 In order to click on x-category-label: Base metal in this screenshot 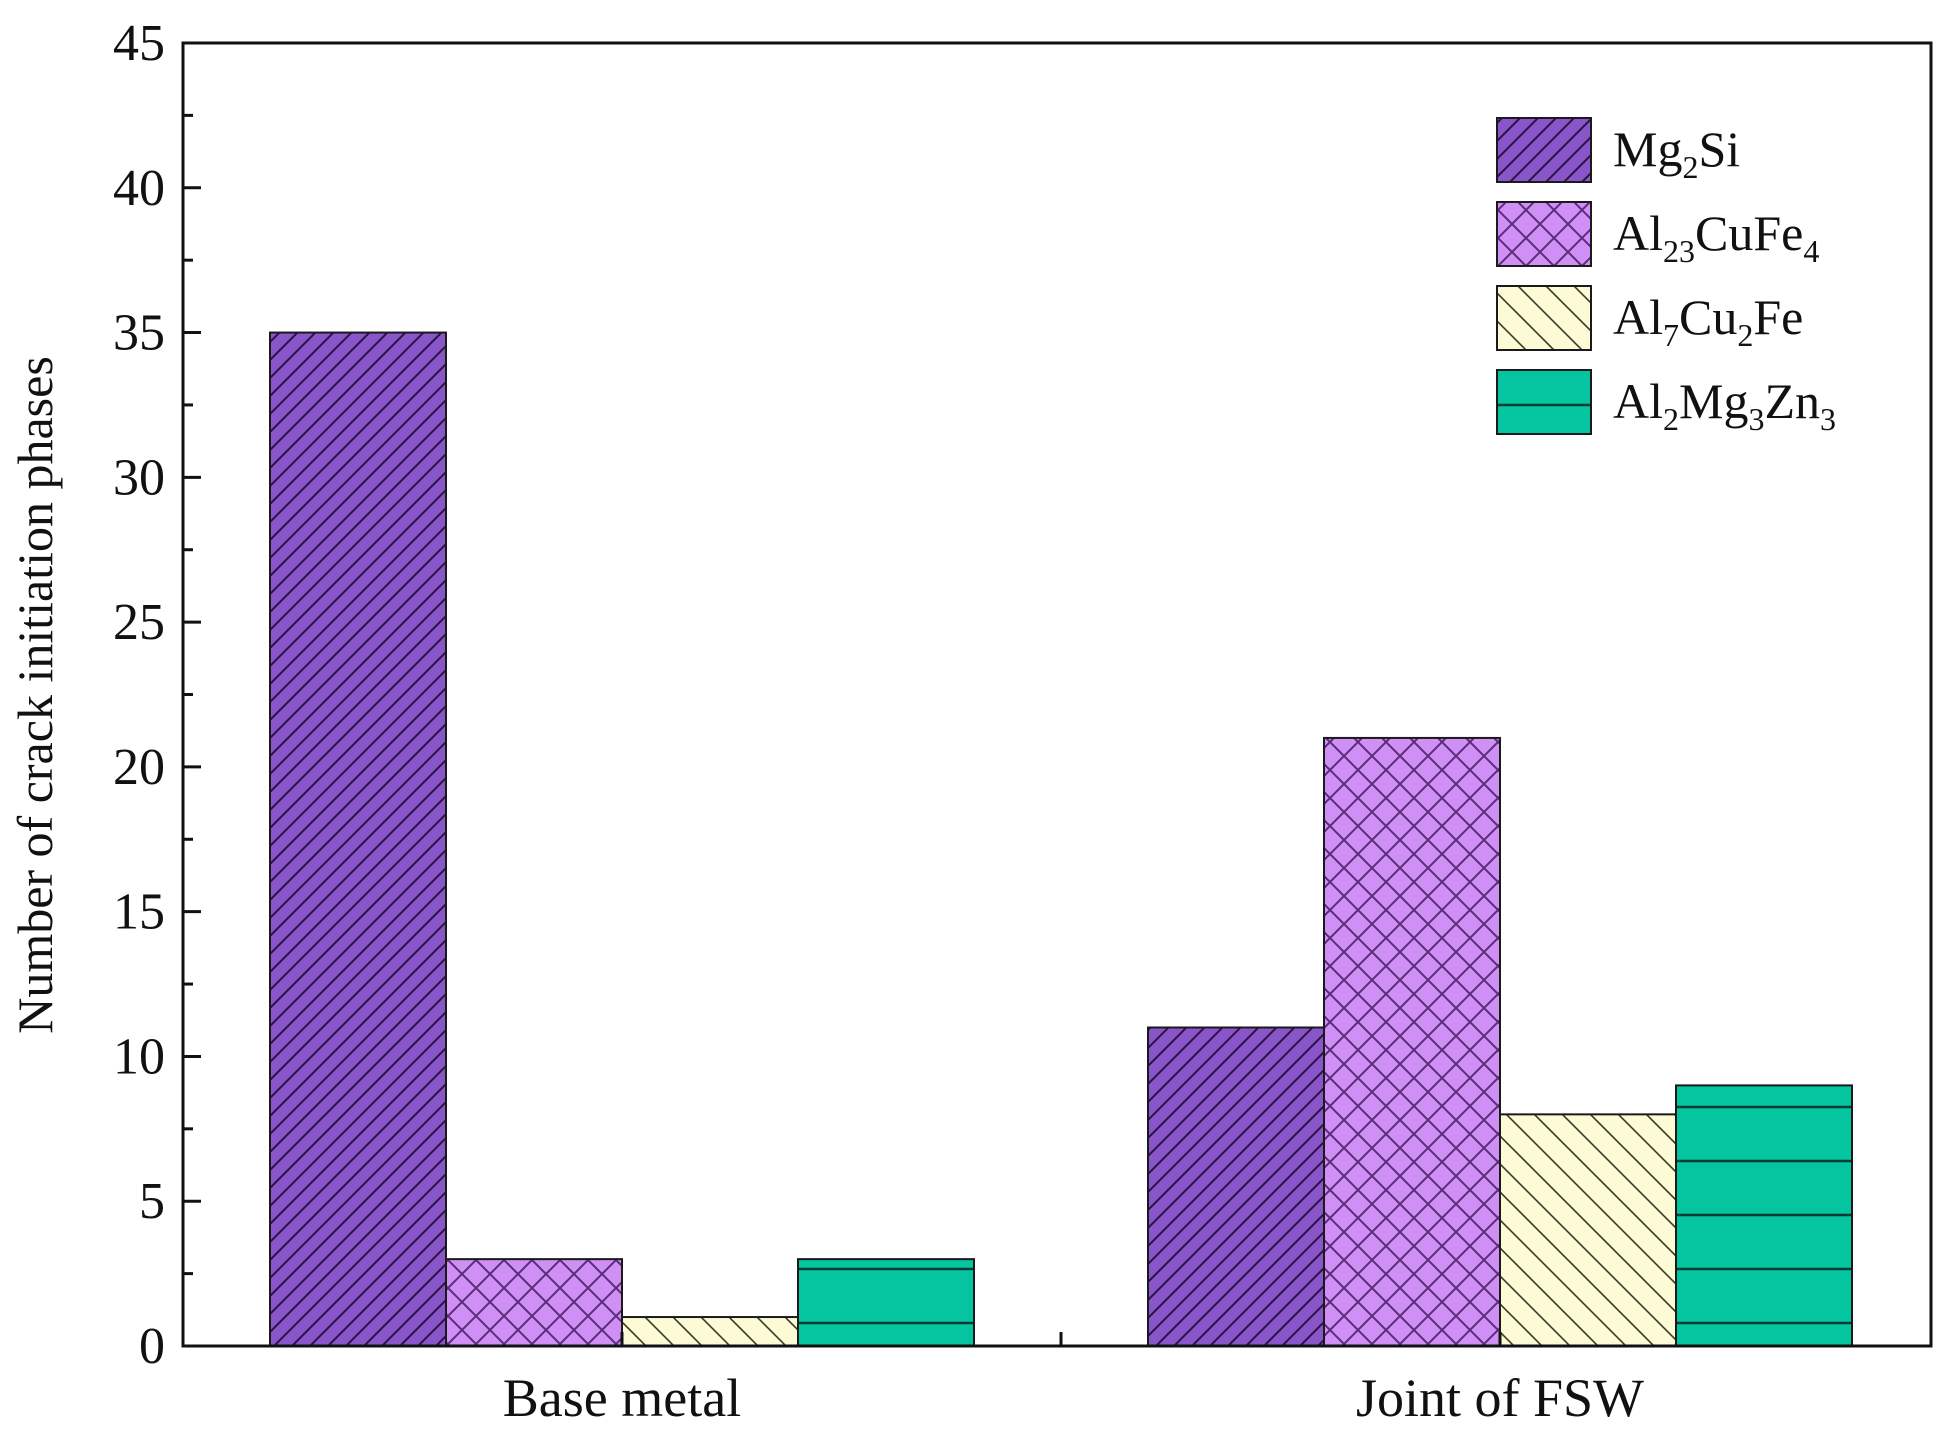, I will do `click(622, 1398)`.